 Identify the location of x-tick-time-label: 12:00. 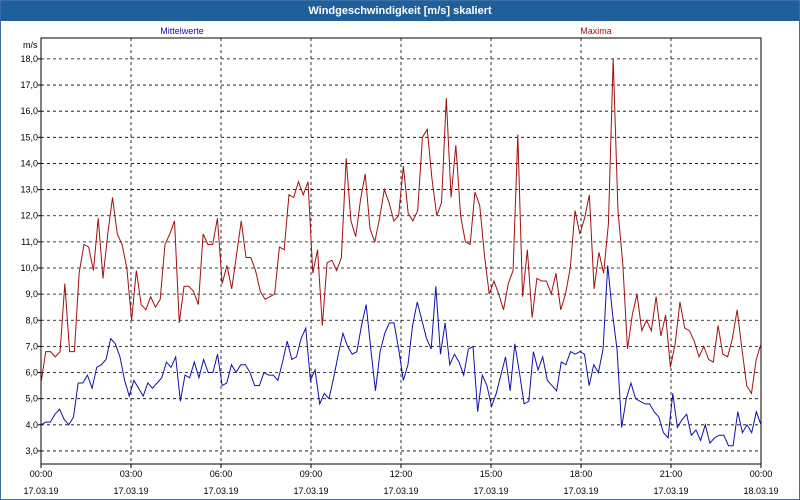
(401, 474).